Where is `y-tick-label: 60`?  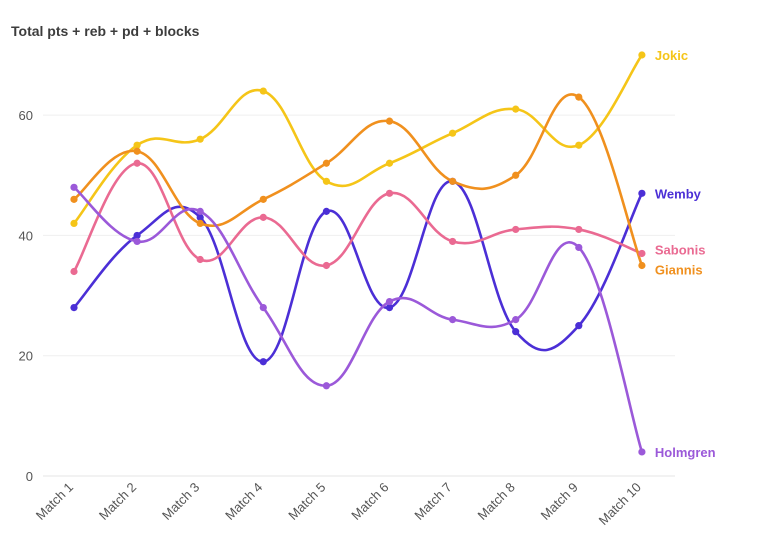
y-tick-label: 60 is located at coordinates (26, 115).